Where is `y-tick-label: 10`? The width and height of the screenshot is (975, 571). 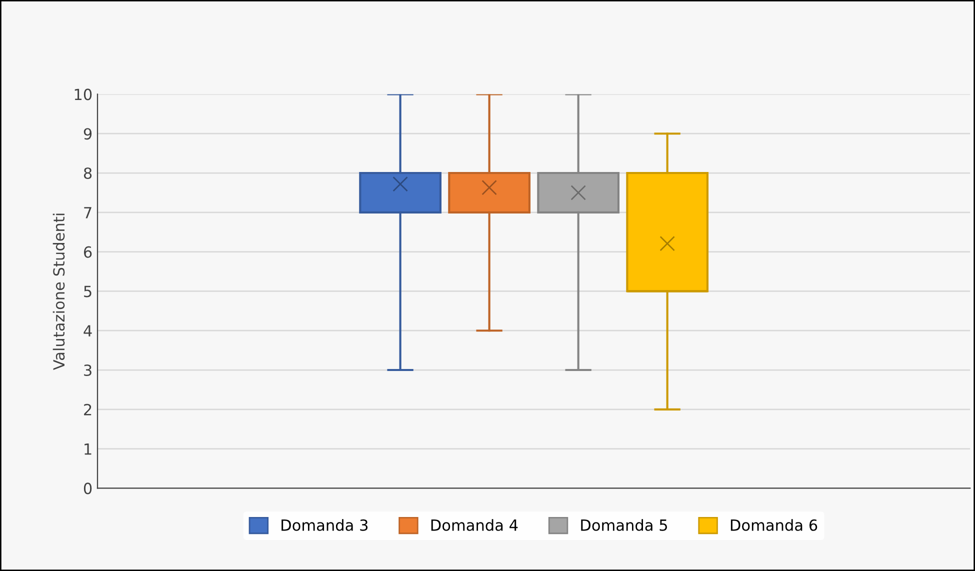
y-tick-label: 10 is located at coordinates (83, 94).